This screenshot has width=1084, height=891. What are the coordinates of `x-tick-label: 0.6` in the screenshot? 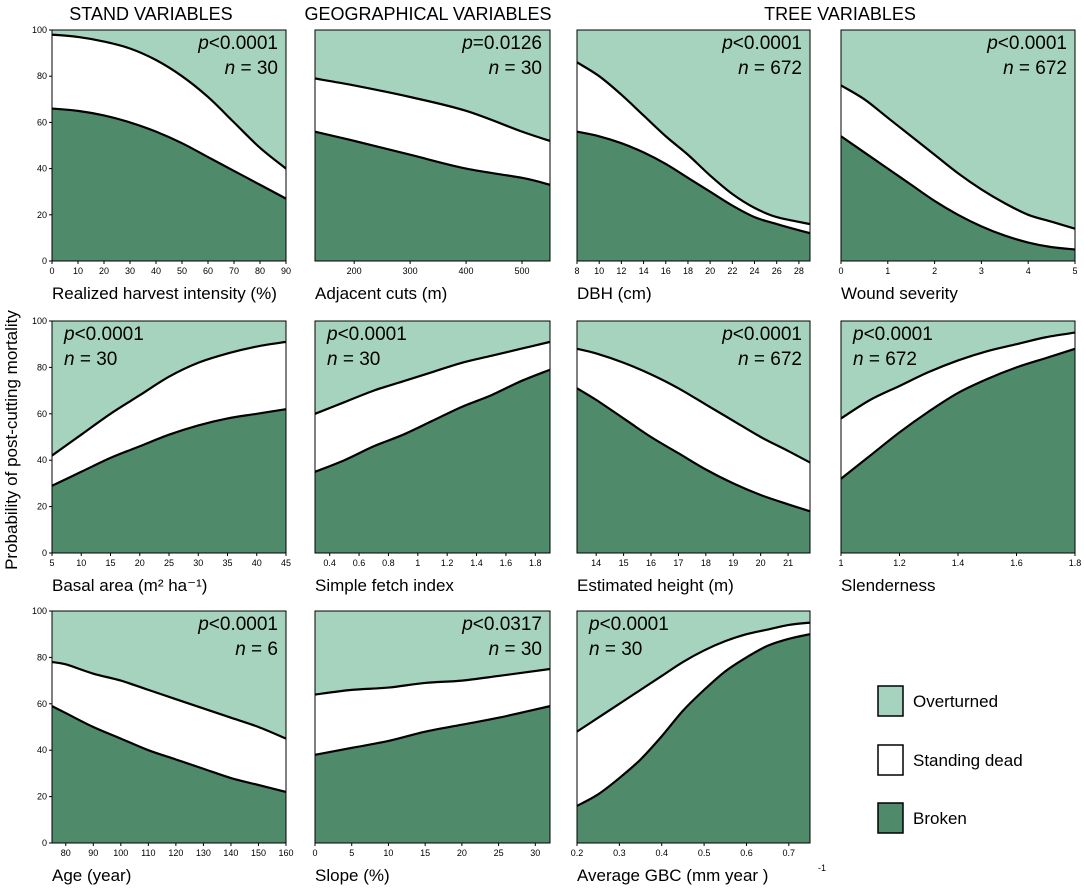 It's located at (359, 563).